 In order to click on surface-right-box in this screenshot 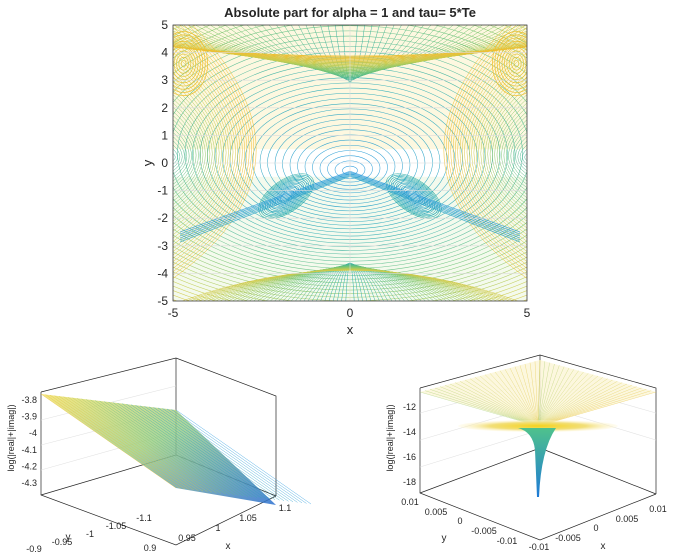, I will do `click(538, 447)`.